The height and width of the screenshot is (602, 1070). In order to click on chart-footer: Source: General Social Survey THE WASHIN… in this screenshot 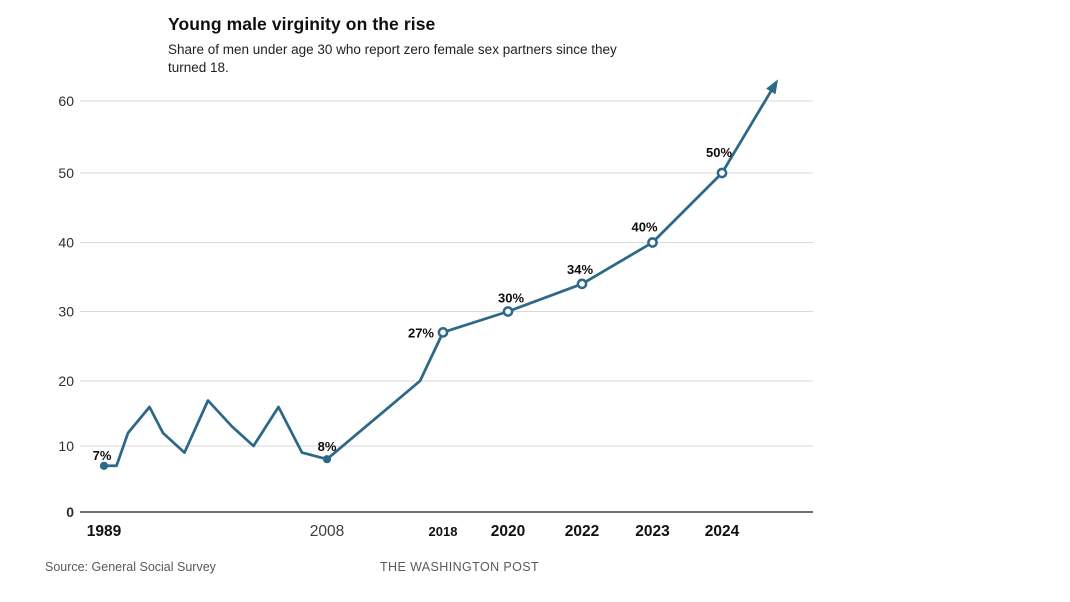, I will do `click(535, 570)`.